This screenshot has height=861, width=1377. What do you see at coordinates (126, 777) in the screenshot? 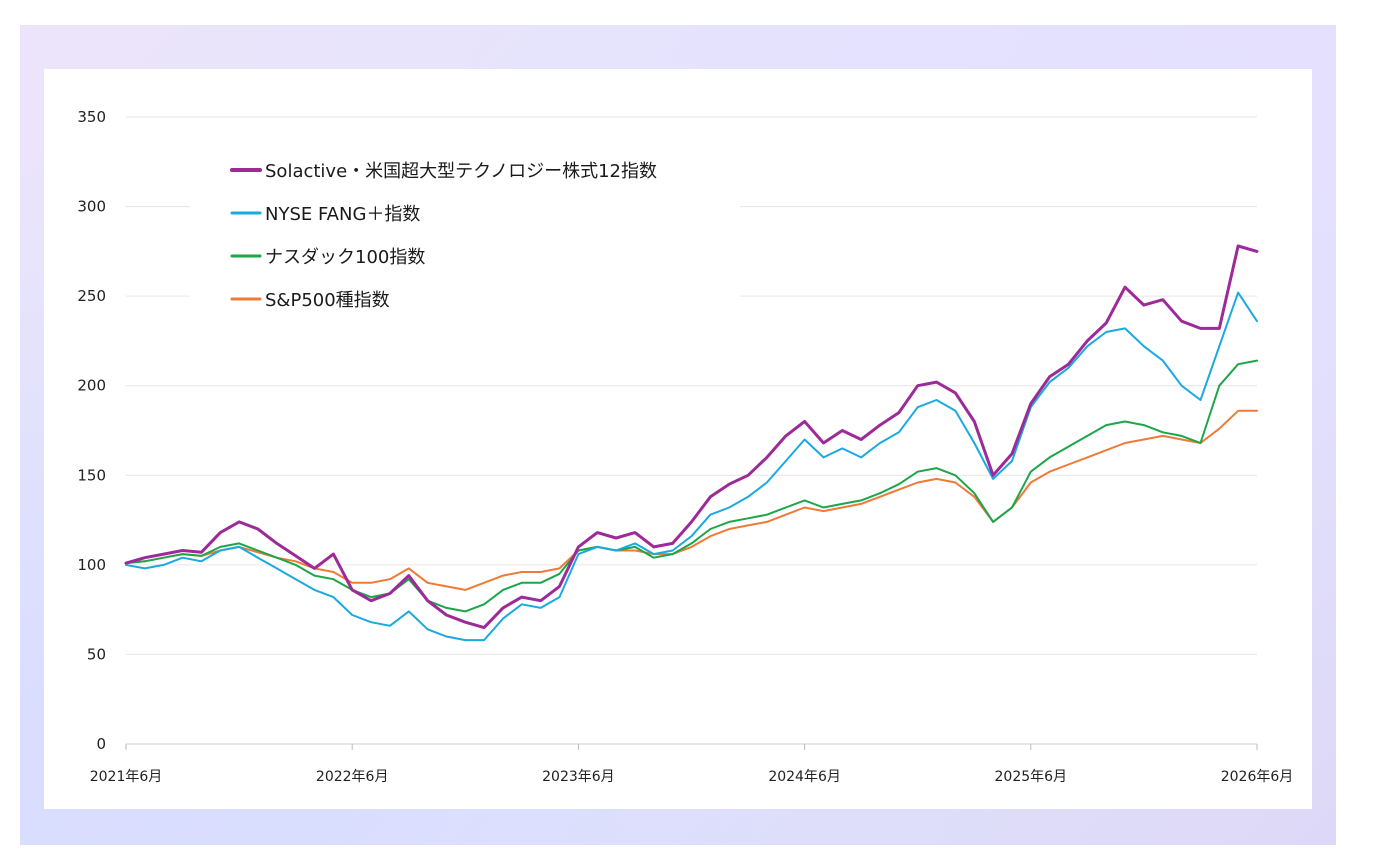
I see `x-tick-label: 2021年6月` at bounding box center [126, 777].